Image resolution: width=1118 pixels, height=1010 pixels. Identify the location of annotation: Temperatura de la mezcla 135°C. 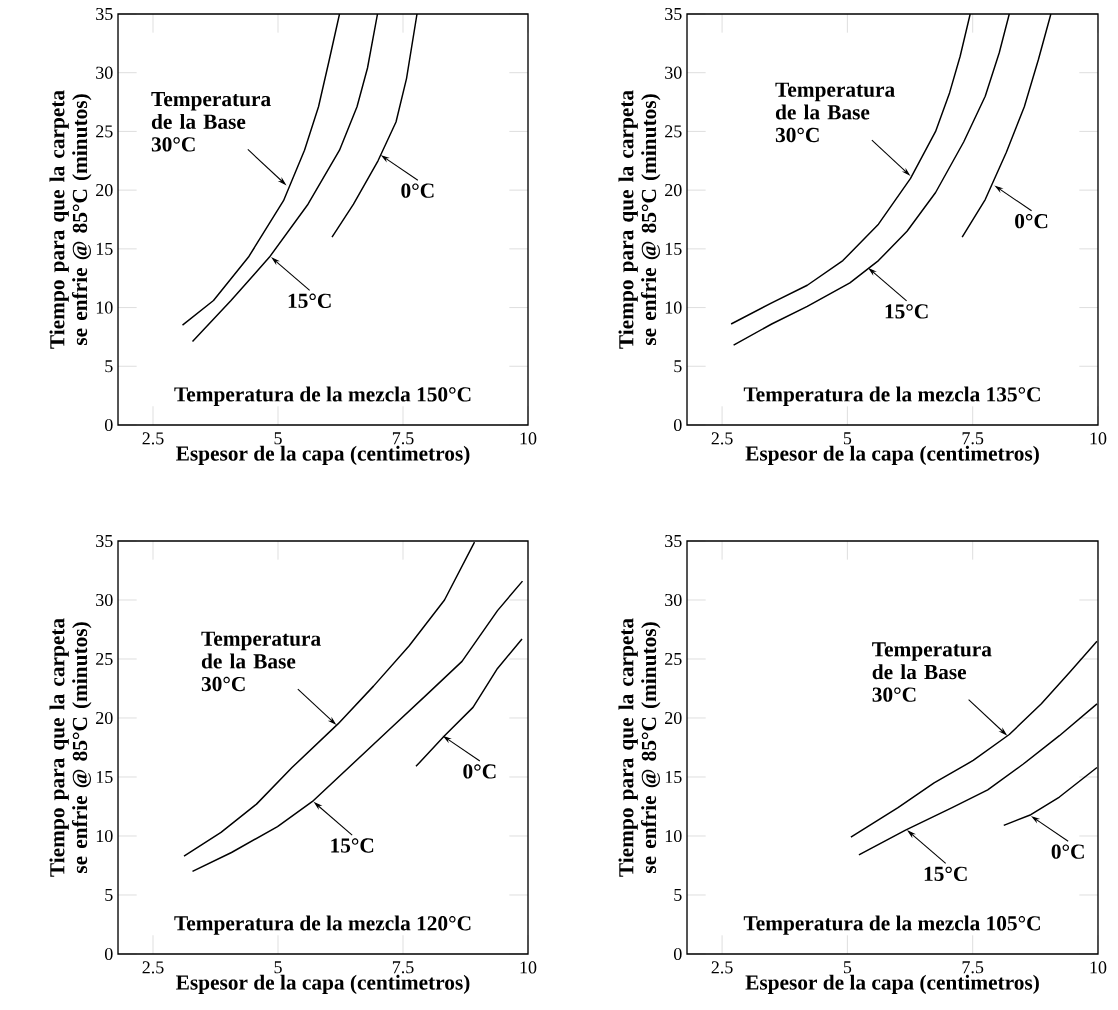
(891, 396).